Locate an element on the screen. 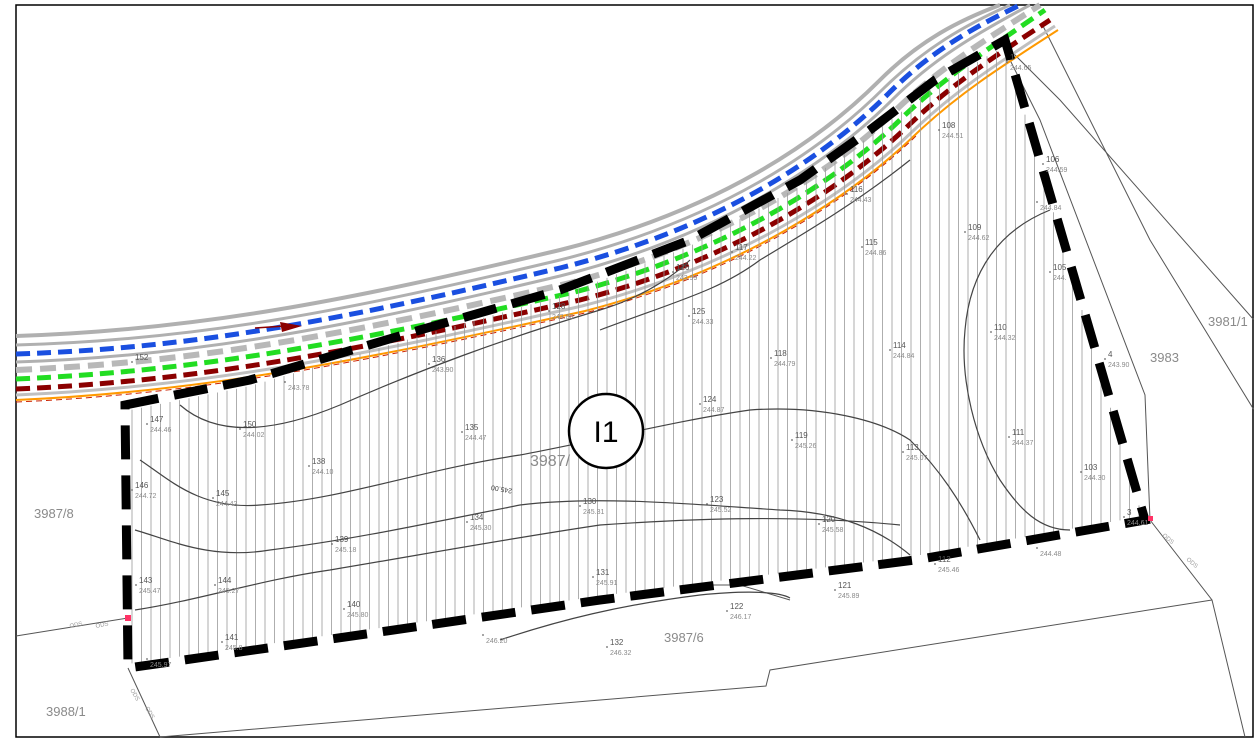 The width and height of the screenshot is (1254, 738). survey-point: 136 243.90 is located at coordinates (441, 364).